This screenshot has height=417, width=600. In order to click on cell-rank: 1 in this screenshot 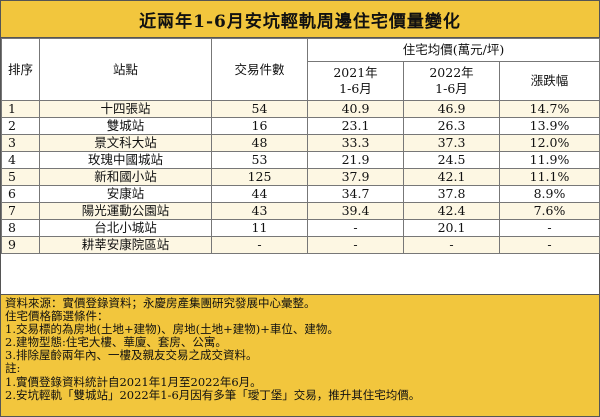, I will do `click(20, 109)`.